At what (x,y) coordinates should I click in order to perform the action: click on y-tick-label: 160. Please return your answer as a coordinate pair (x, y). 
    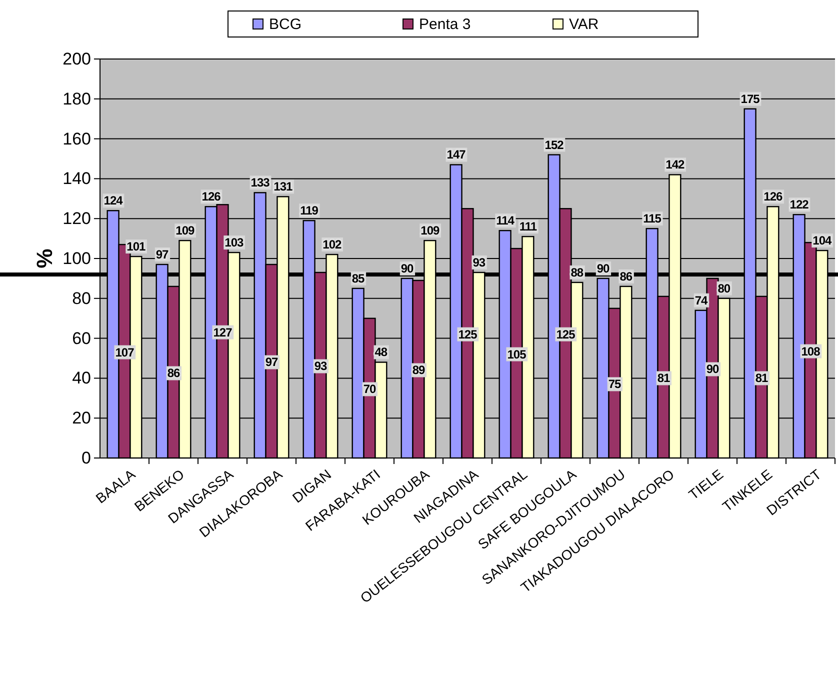
    Looking at the image, I should click on (76, 138).